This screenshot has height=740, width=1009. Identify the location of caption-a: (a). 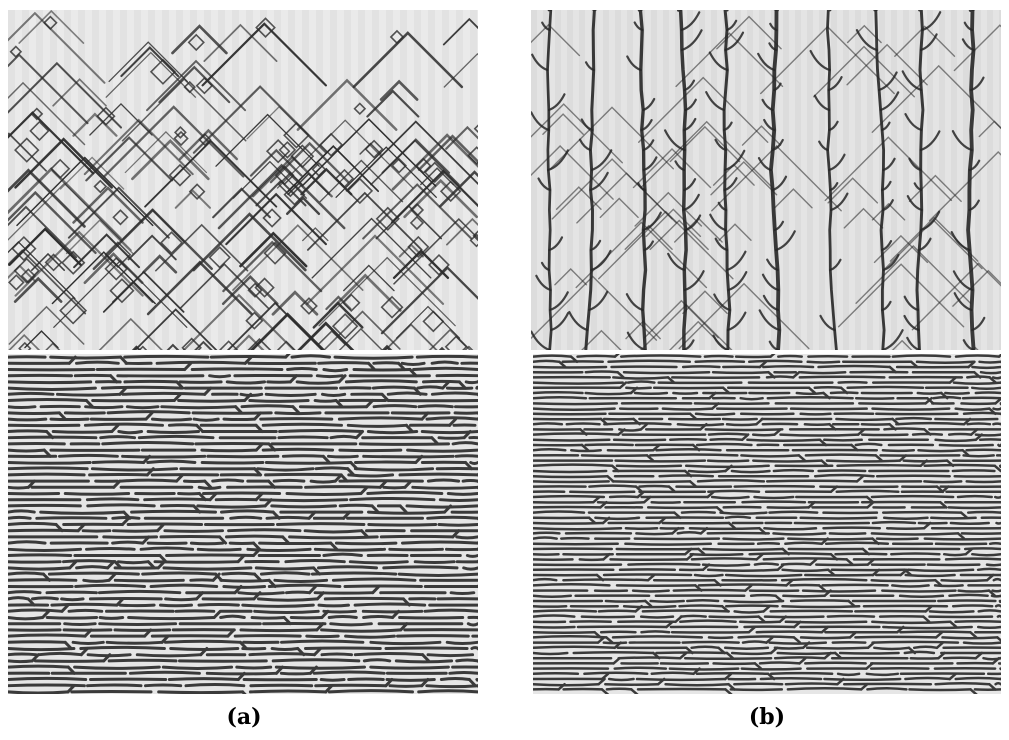
(244, 717).